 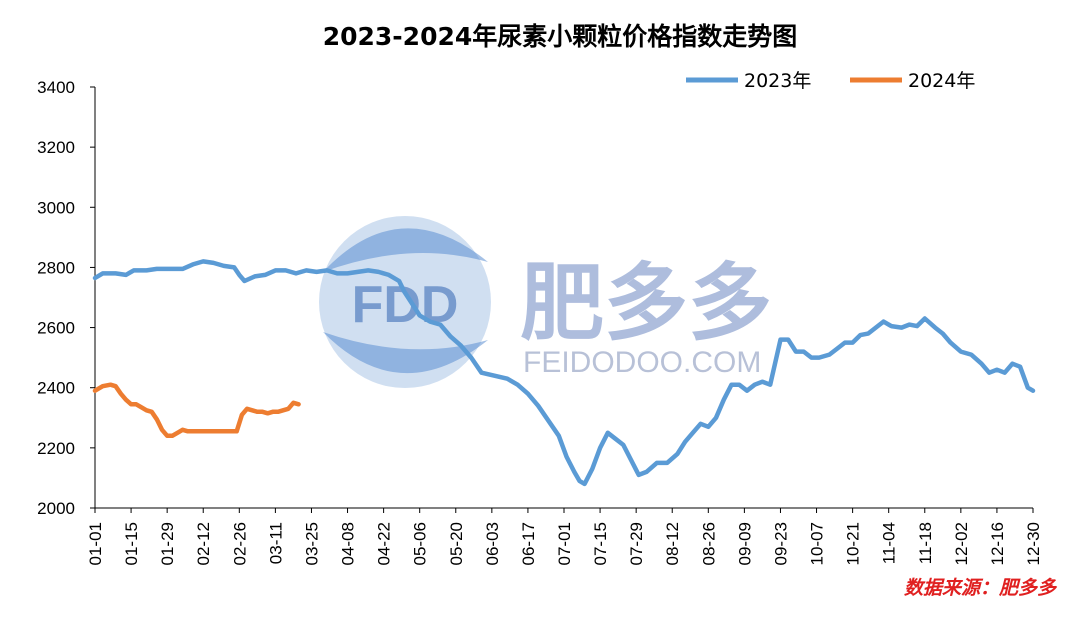 What do you see at coordinates (925, 543) in the screenshot?
I see `x-tick-label: 11-18` at bounding box center [925, 543].